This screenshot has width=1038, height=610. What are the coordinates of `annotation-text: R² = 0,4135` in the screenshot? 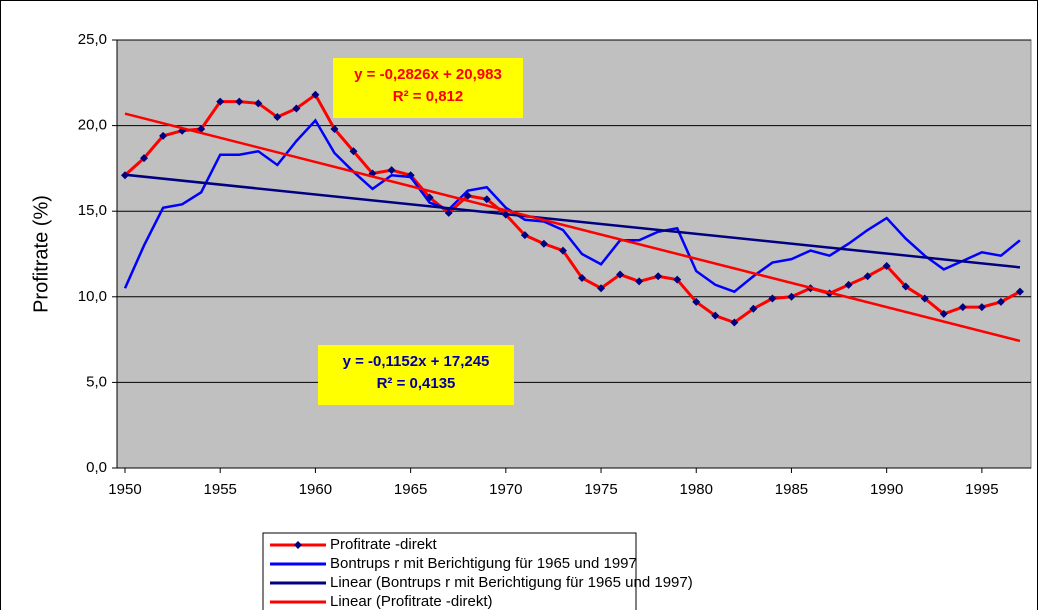 It's located at (416, 383).